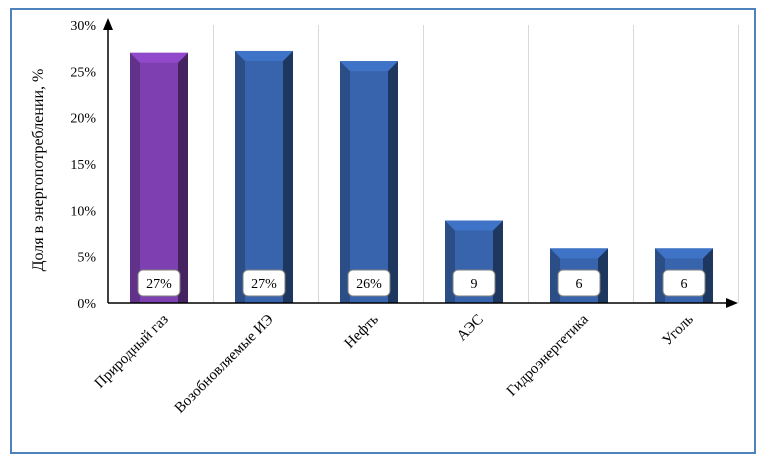 The height and width of the screenshot is (468, 768). Describe the element at coordinates (83, 72) in the screenshot. I see `y-tick-label: 25%` at that location.